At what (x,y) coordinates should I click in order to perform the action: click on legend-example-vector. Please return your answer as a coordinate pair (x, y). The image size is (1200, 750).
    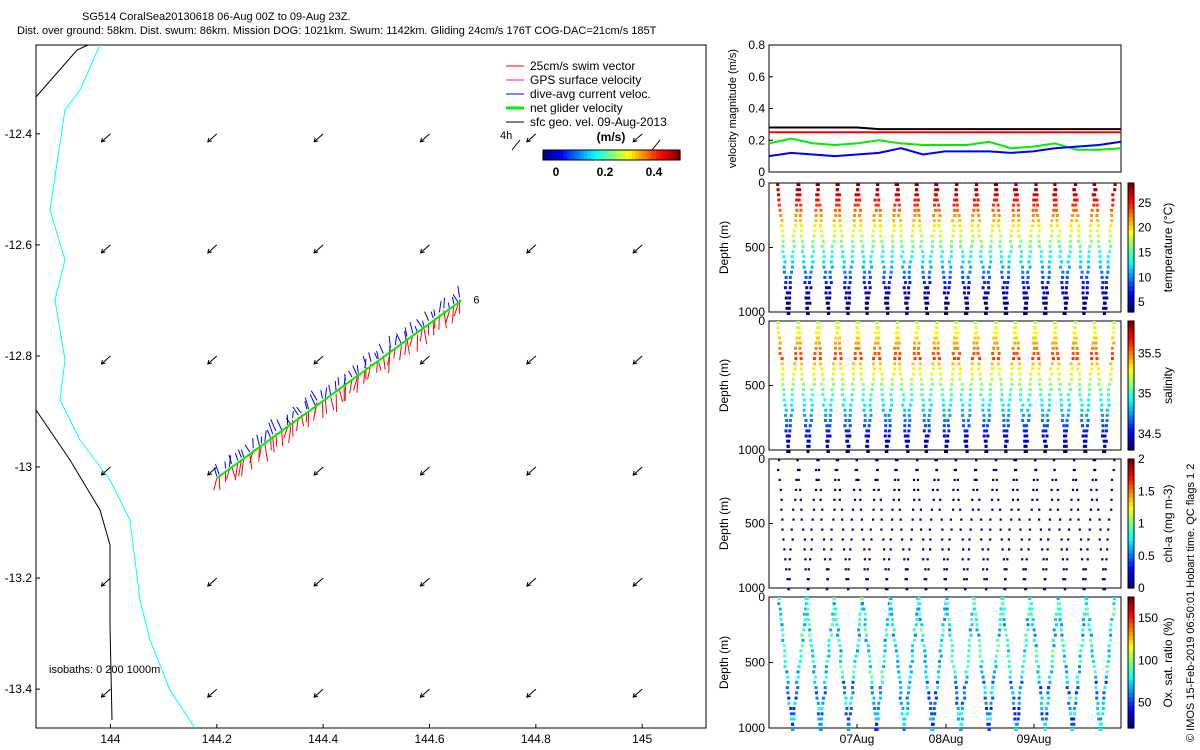
    Looking at the image, I should click on (516, 145).